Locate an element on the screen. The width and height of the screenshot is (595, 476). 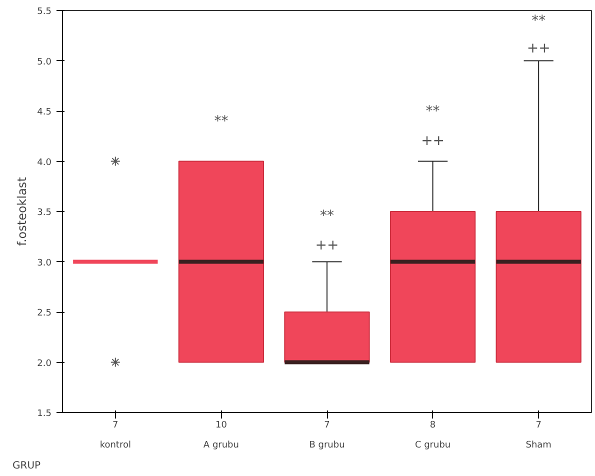
x-axis-title: GRUP is located at coordinates (26, 466).